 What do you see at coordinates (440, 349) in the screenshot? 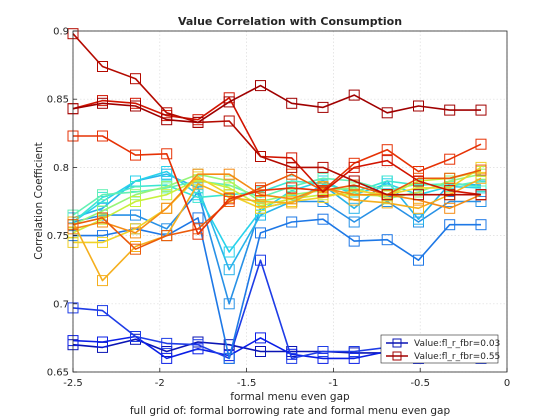
I see `legend: Value:fl_r_fbr=0.03 Value:fl_r_fbr=0.55` at bounding box center [440, 349].